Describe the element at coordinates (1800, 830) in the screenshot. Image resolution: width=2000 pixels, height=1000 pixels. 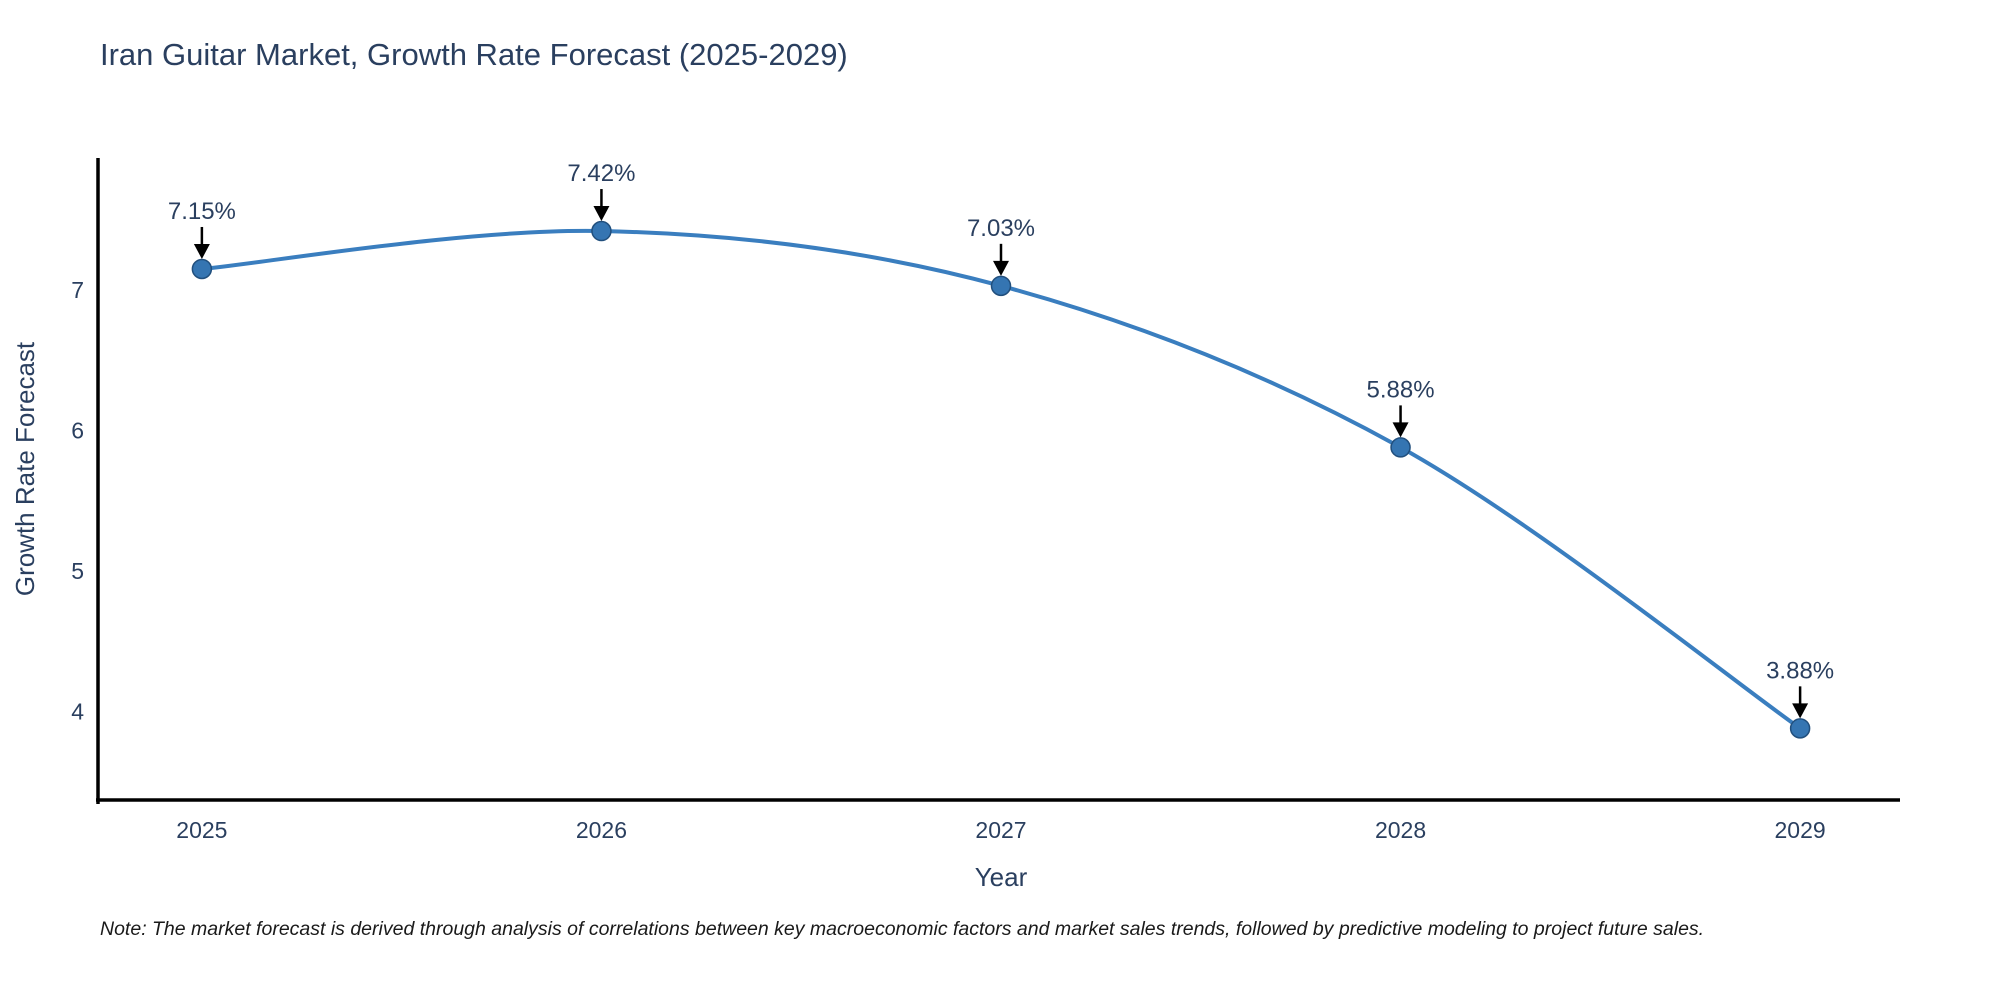
I see `x-tick-label-2029: 2029` at that location.